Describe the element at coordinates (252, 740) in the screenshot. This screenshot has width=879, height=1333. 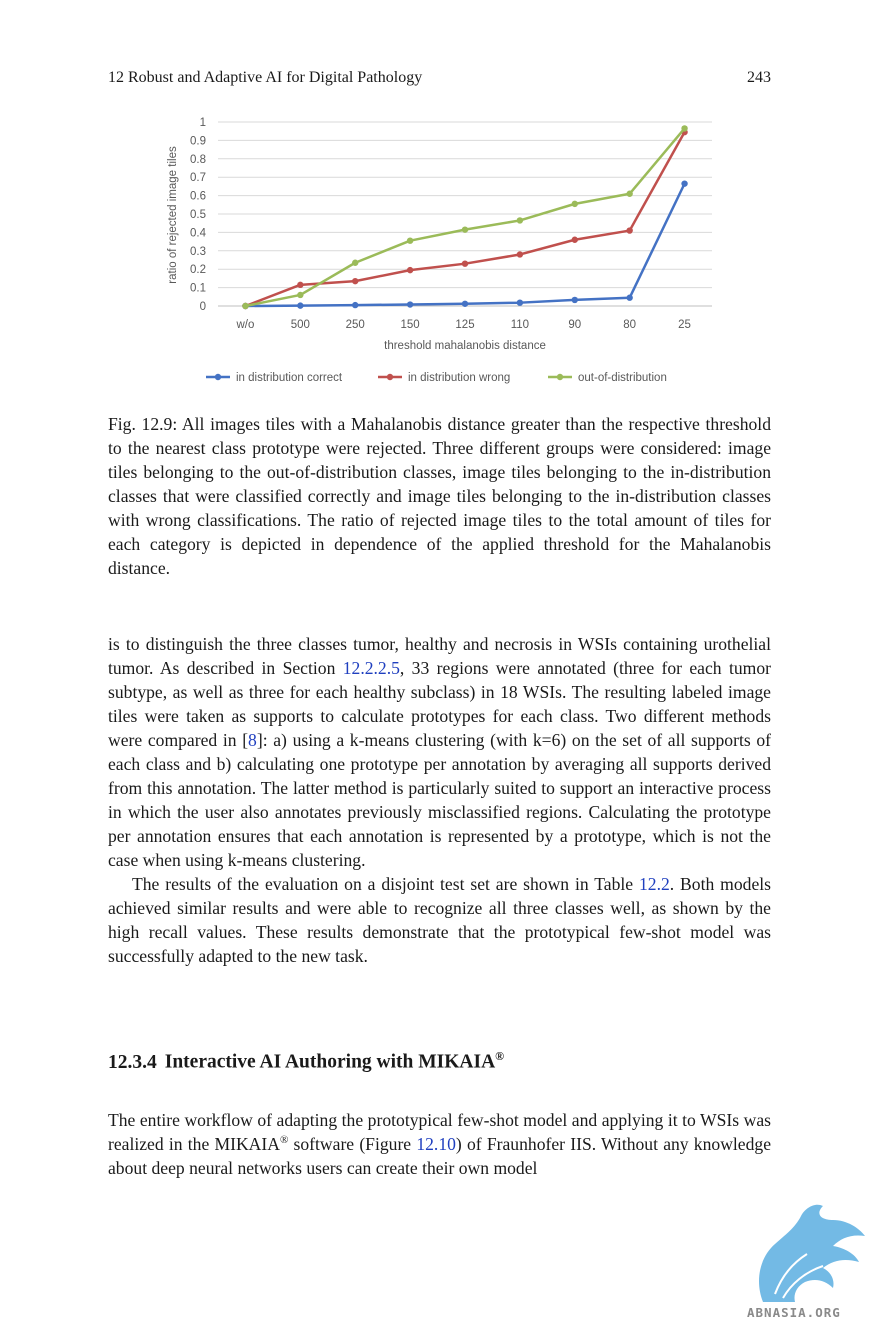
I see `citation-link: 8` at that location.